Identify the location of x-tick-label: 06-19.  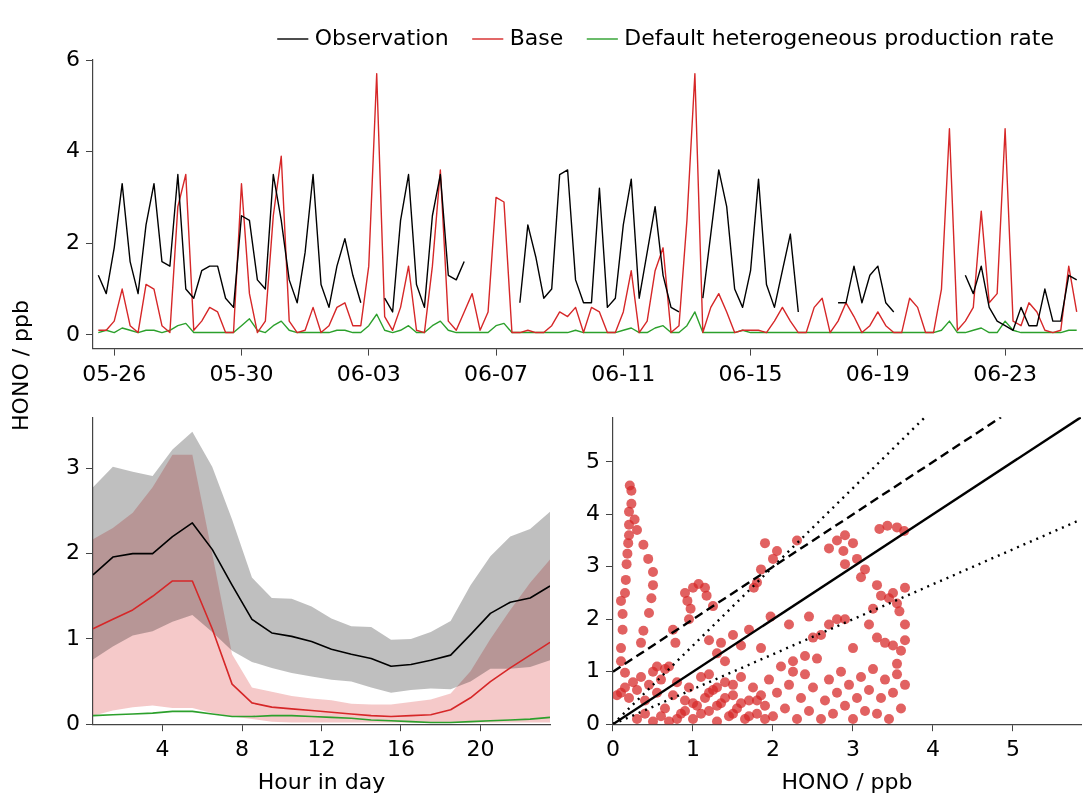
(877, 373).